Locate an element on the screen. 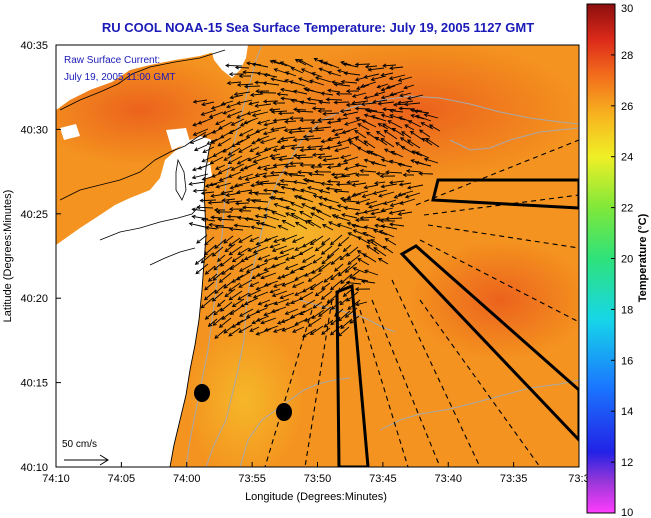 Image resolution: width=651 pixels, height=518 pixels. y-axis-label: Latitude (Degrees:Minutes) is located at coordinates (8, 256).